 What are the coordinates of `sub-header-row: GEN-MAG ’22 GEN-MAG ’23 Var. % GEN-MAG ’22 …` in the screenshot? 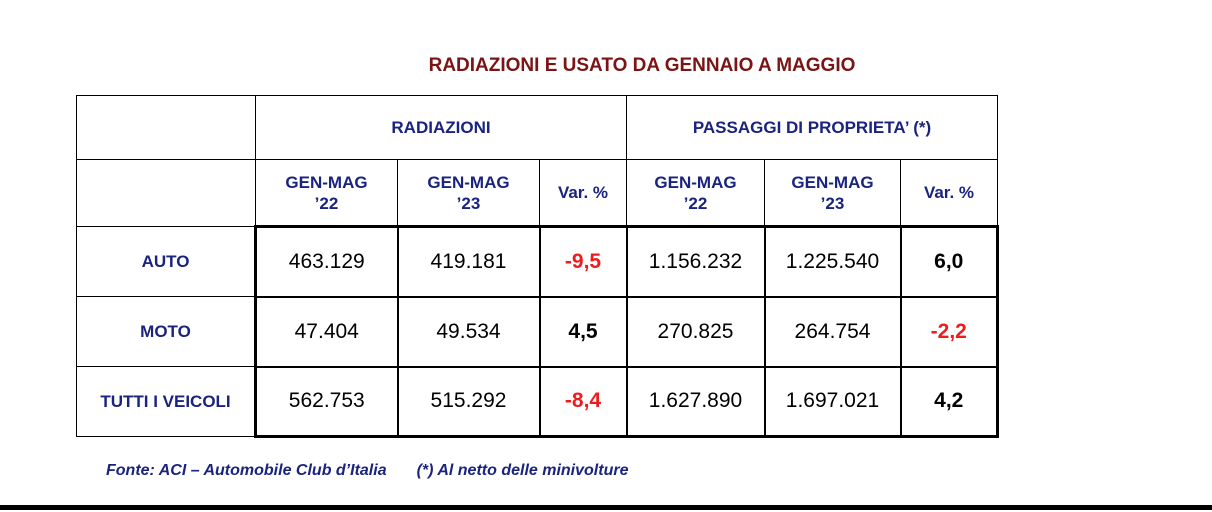 It's located at (537, 193).